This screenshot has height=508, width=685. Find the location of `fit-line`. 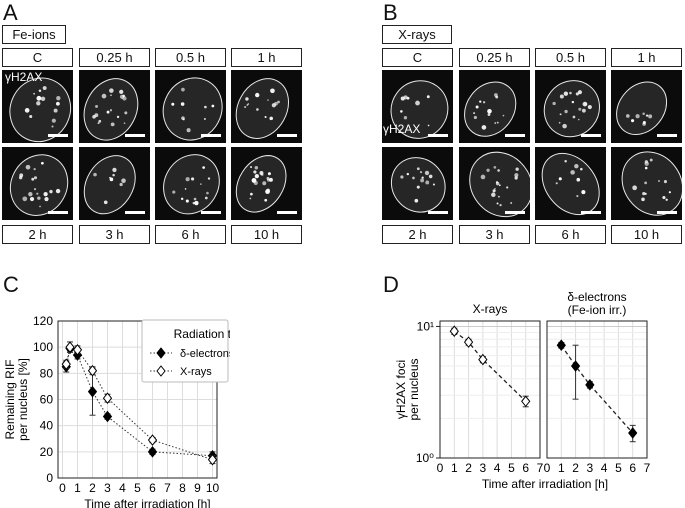

fit-line is located at coordinates (490, 366).